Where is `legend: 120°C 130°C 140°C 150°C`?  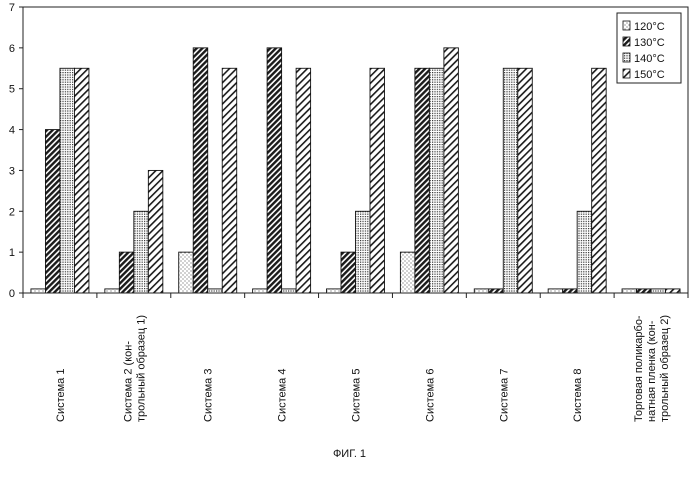
legend: 120°C 130°C 140°C 150°C is located at coordinates (649, 48).